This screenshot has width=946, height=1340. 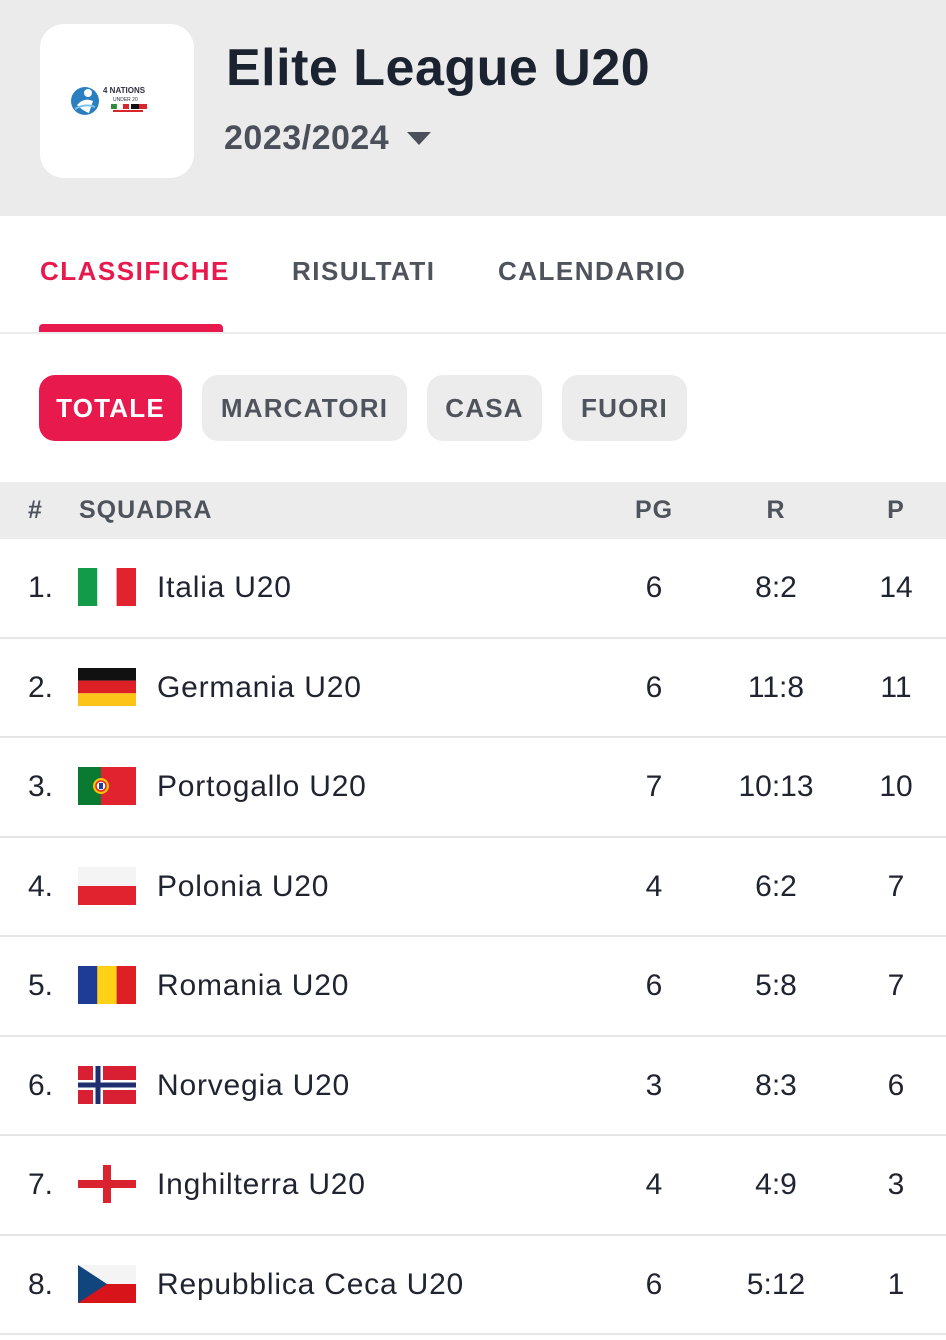 What do you see at coordinates (107, 786) in the screenshot?
I see `portugal-flag-icon` at bounding box center [107, 786].